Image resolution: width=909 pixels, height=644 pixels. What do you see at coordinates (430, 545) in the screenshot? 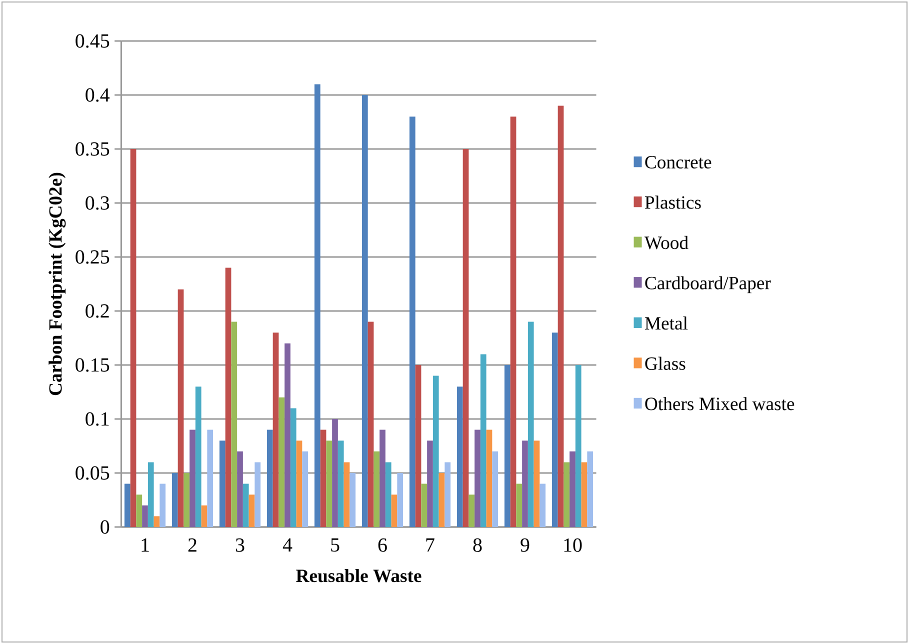
I see `x-tick-label: 7` at bounding box center [430, 545].